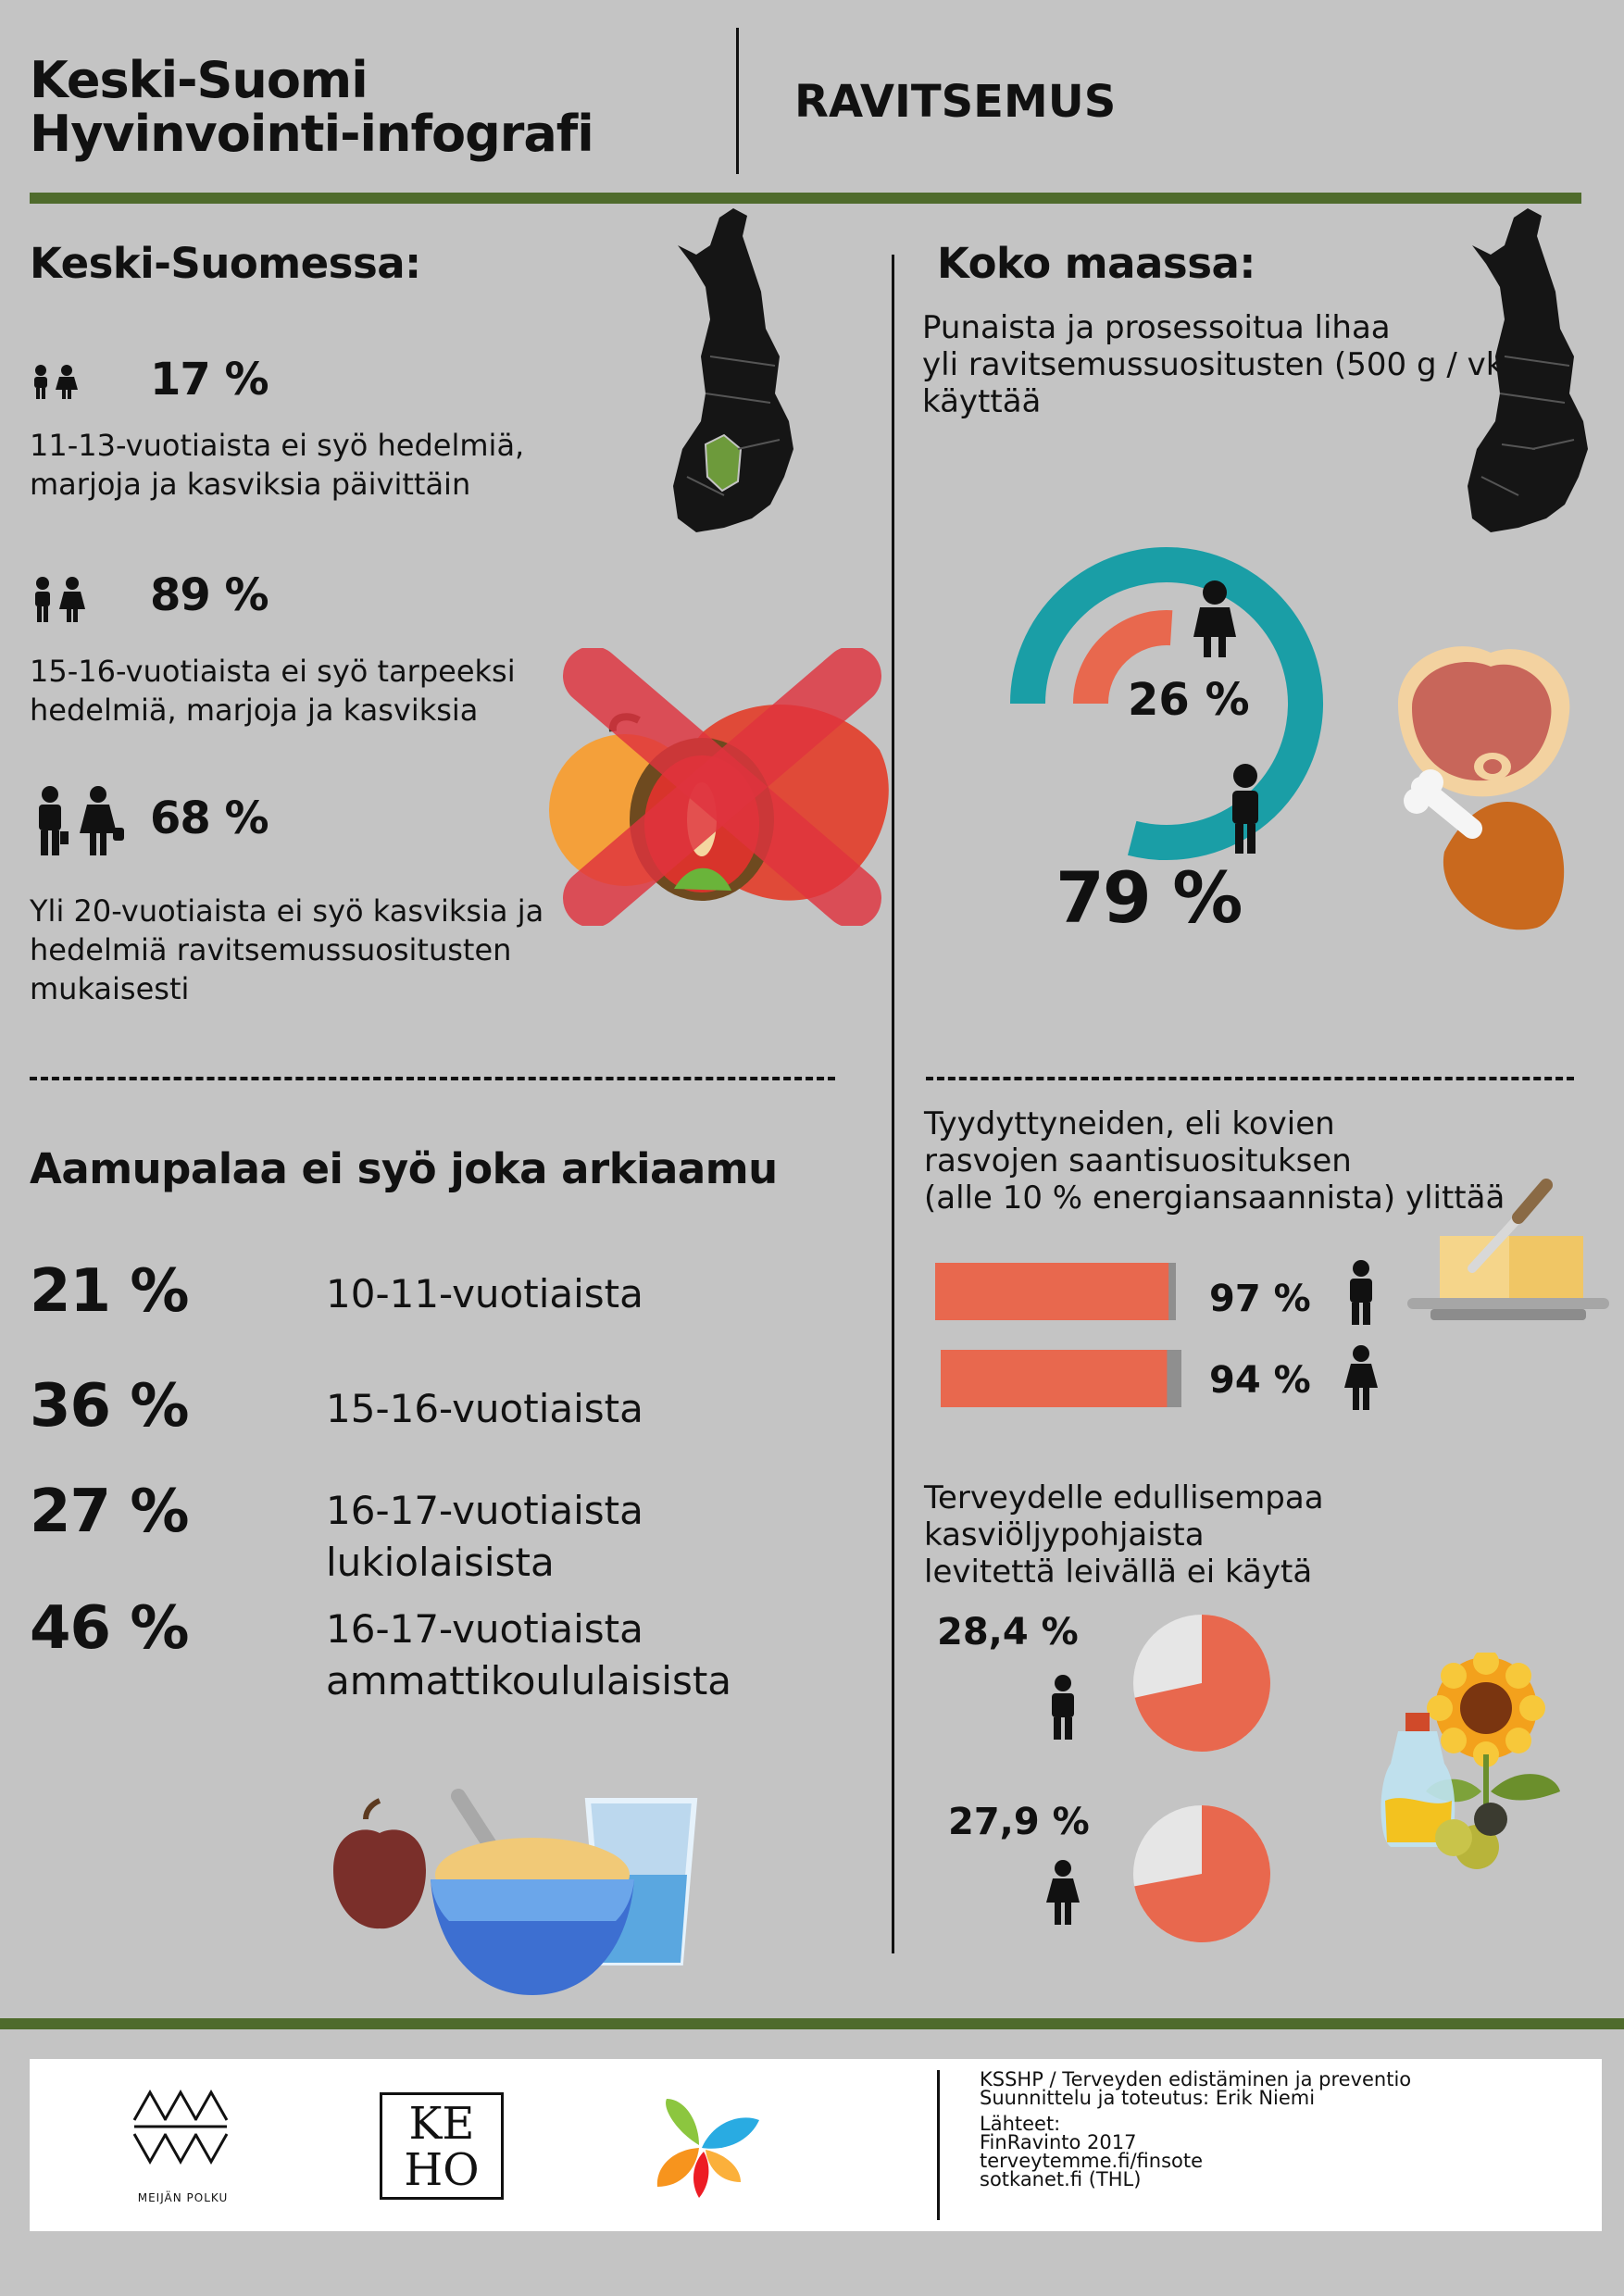  What do you see at coordinates (1124, 1497) in the screenshot?
I see `oil-line1: Terveydelle edullisempaa` at bounding box center [1124, 1497].